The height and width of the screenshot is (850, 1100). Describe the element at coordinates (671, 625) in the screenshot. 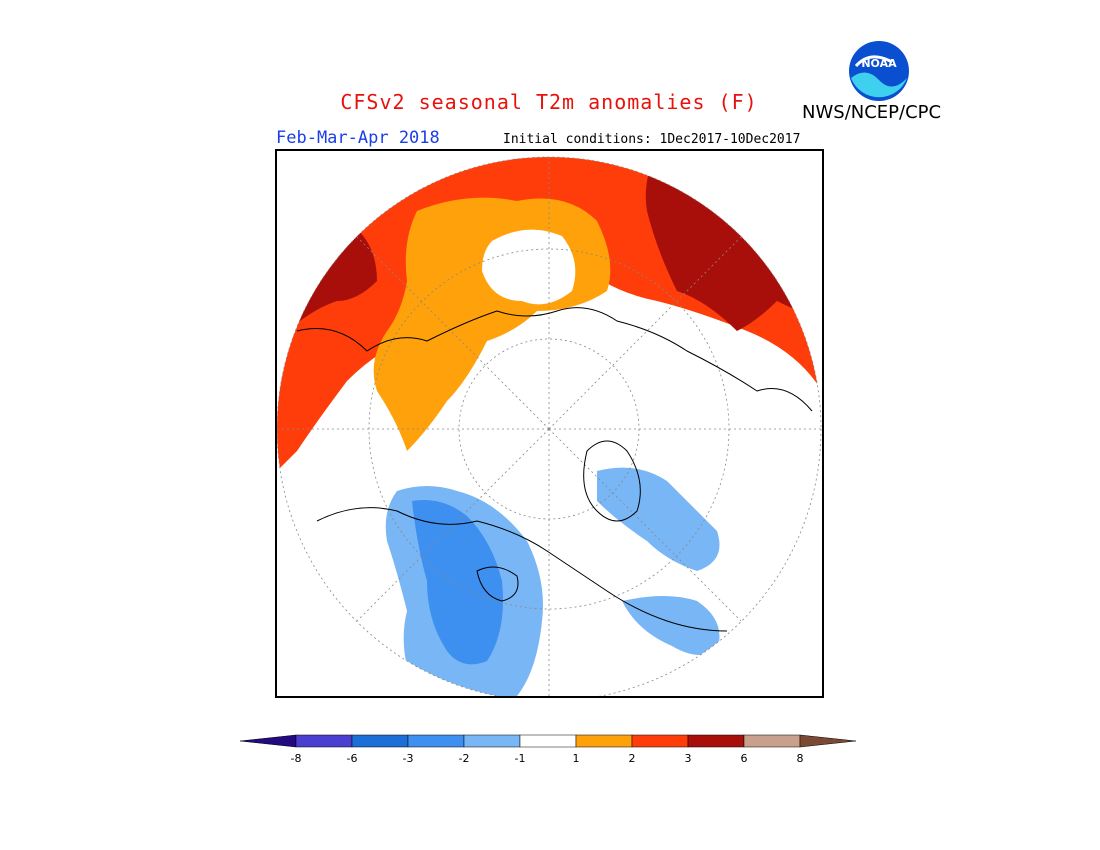

I see `anomaly-region-minus2to-1-ne` at that location.